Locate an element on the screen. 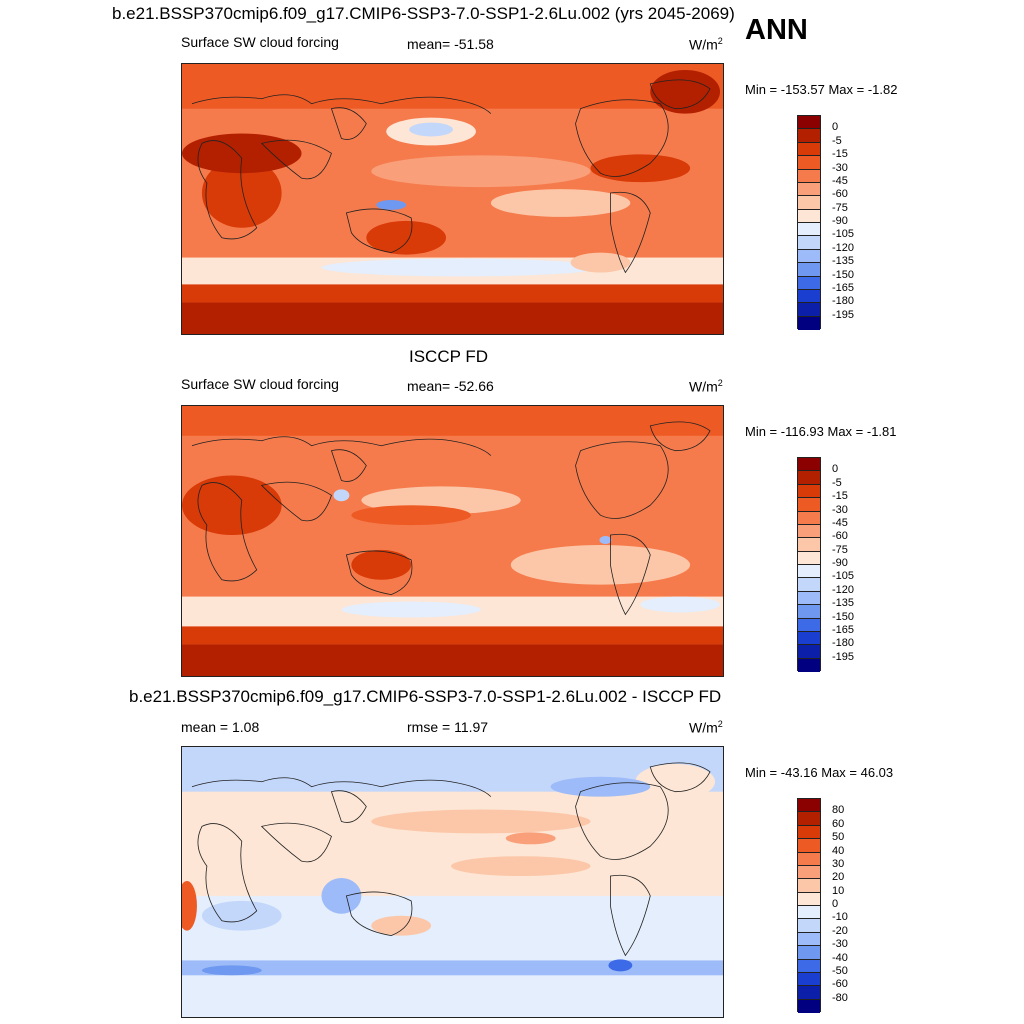 This screenshot has height=1024, width=1024. panel2-mean: mean= -52.66 is located at coordinates (450, 386).